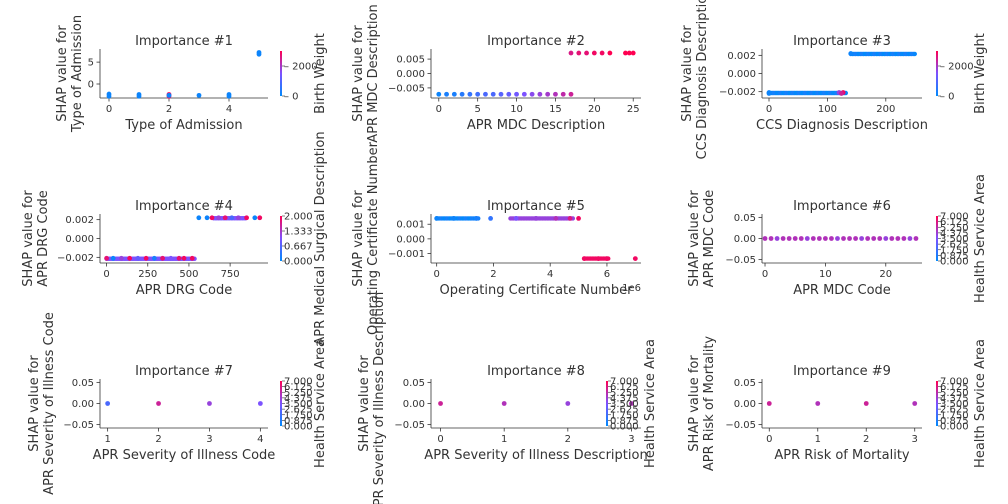 The width and height of the screenshot is (1008, 504). I want to click on colorbar-label: Birth Weight, so click(320, 73).